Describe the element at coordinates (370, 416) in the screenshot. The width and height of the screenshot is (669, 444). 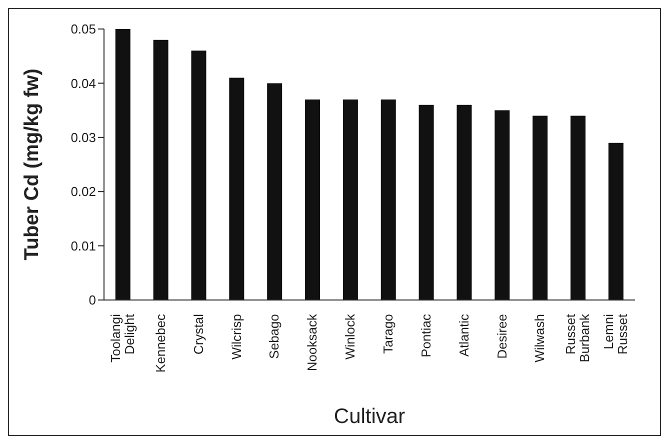
I see `x-axis-title: Cultivar` at that location.